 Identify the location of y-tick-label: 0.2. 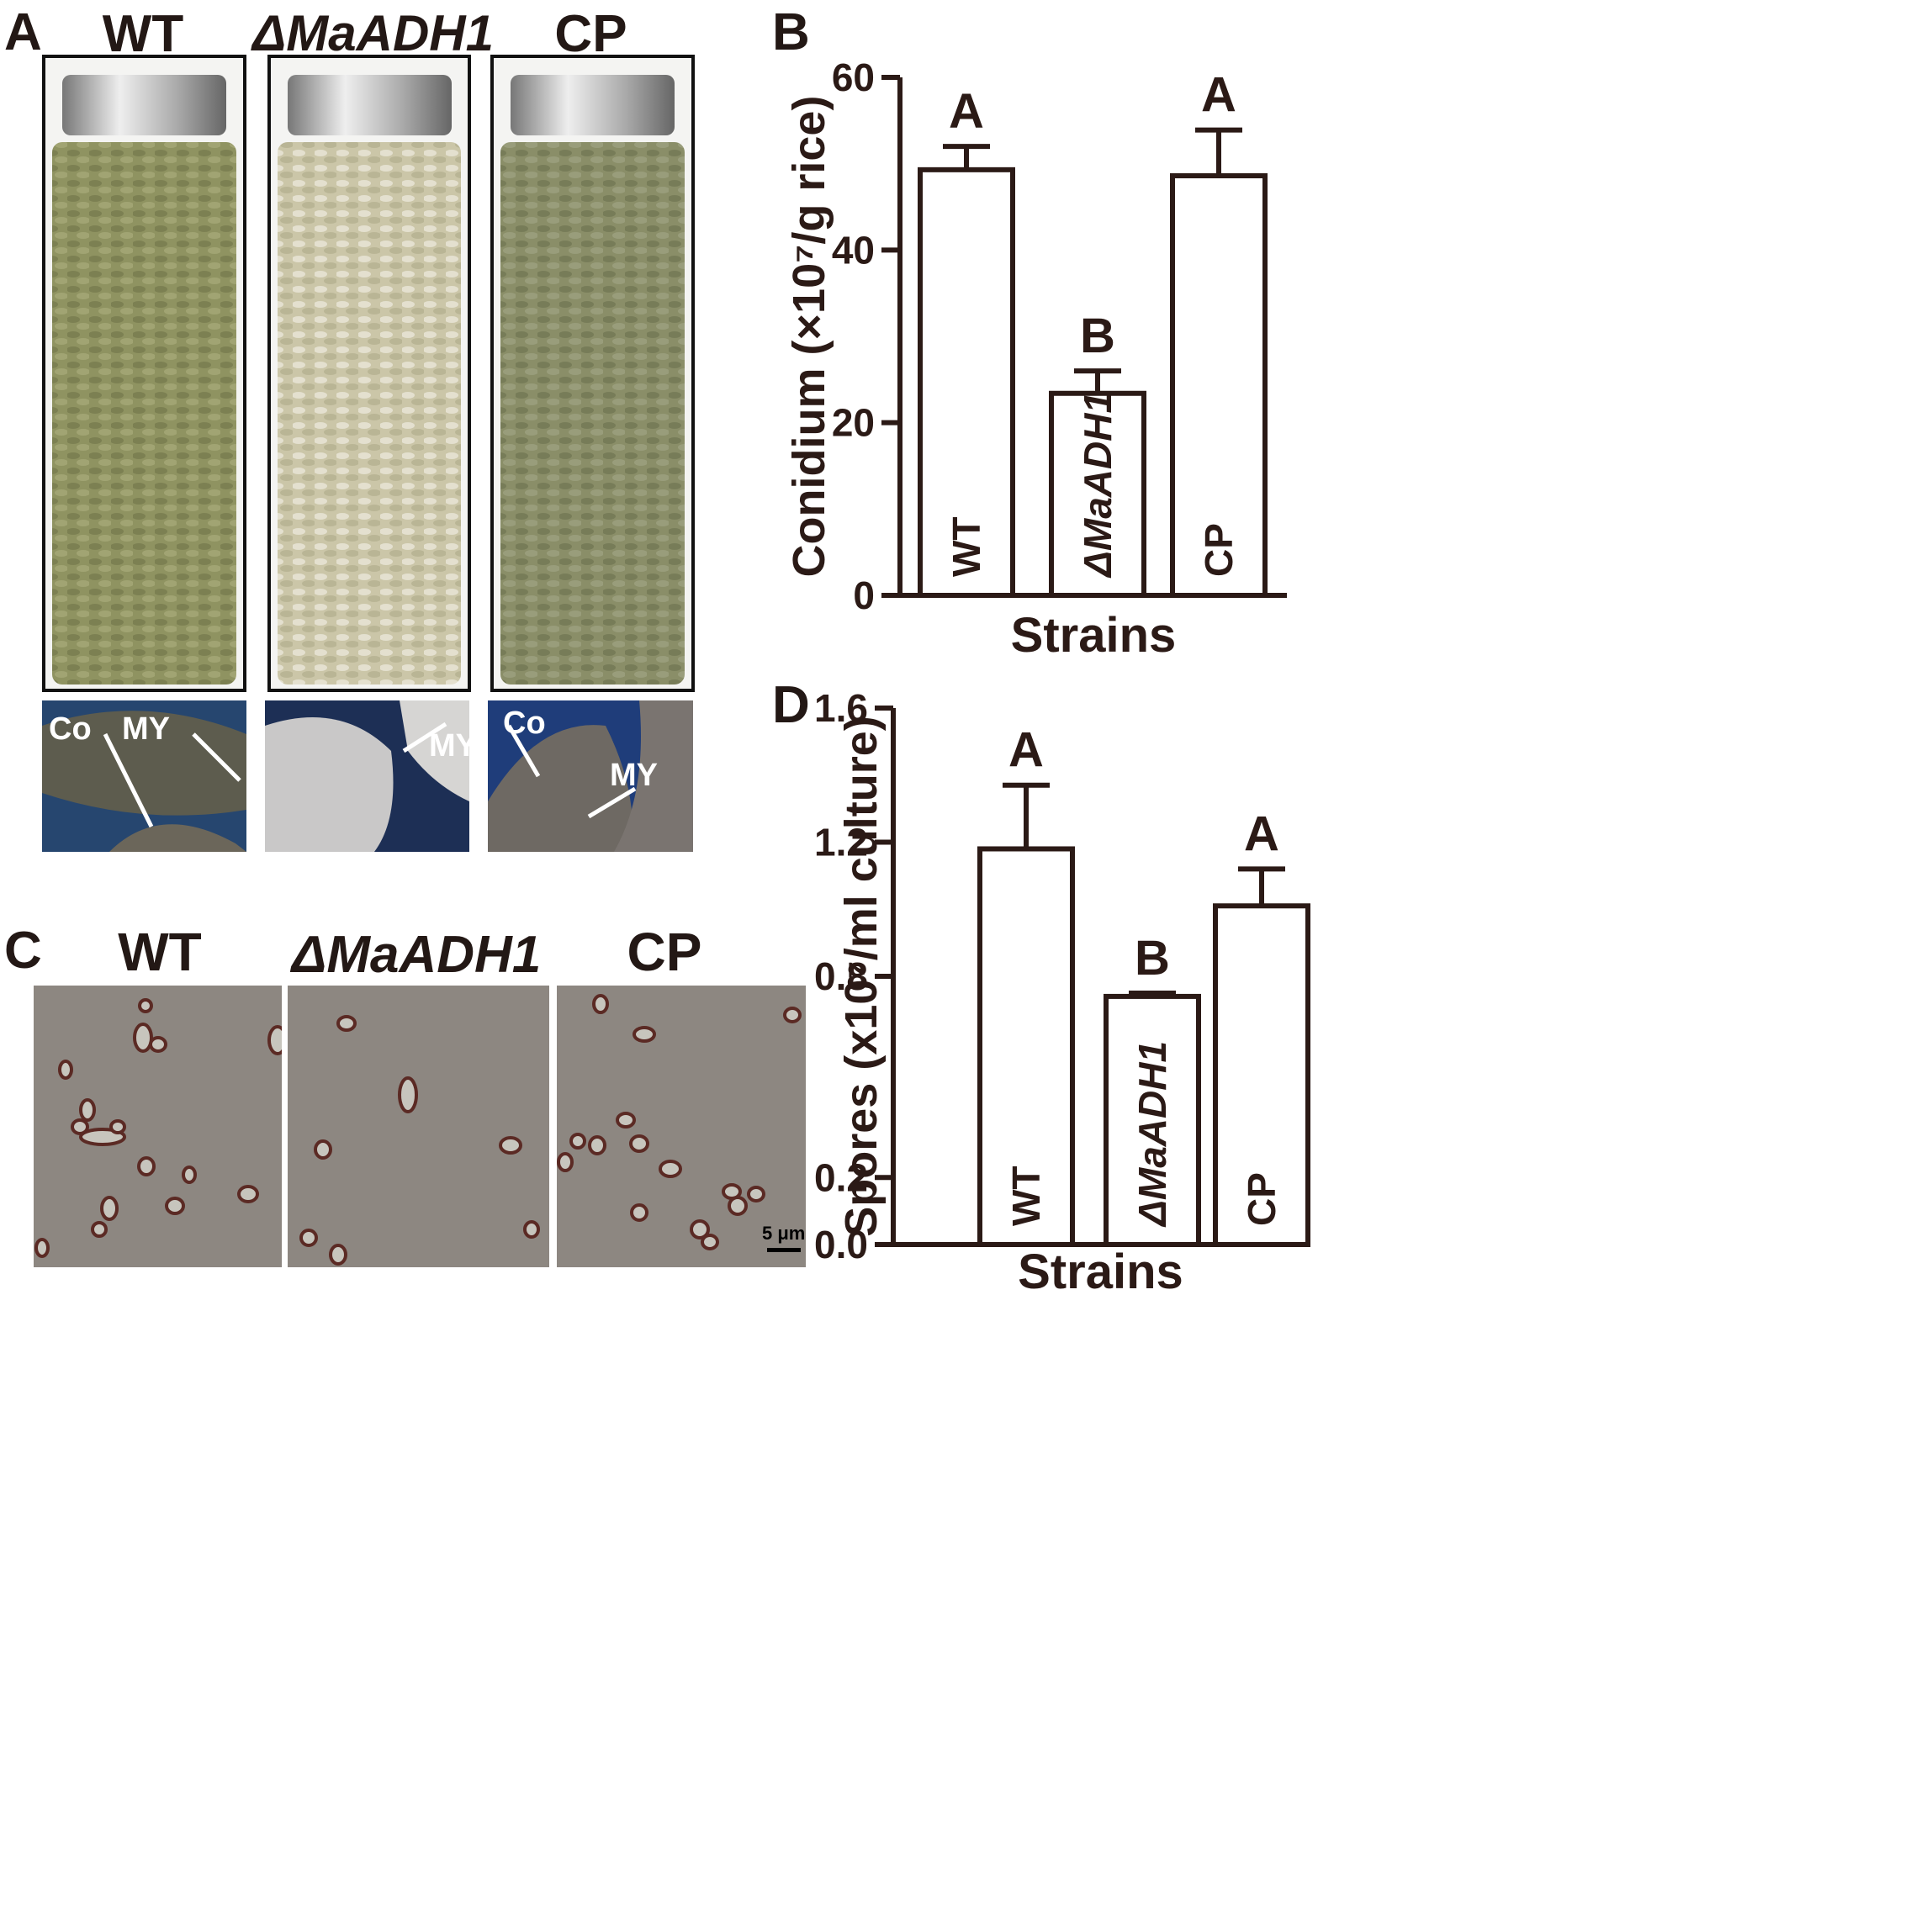
(841, 1177).